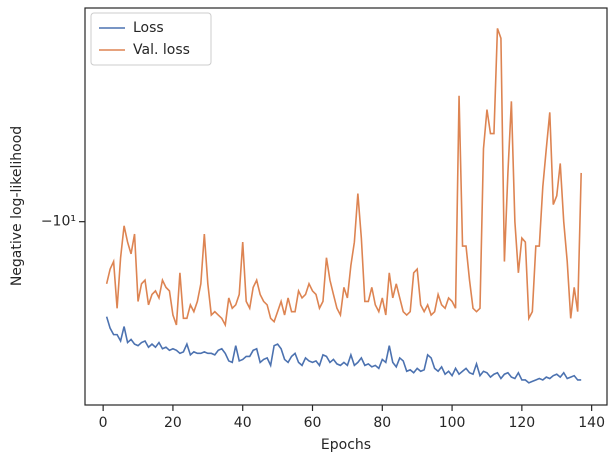 This screenshot has width=616, height=467. I want to click on y-axis-label: Negative log-likelihood, so click(17, 206).